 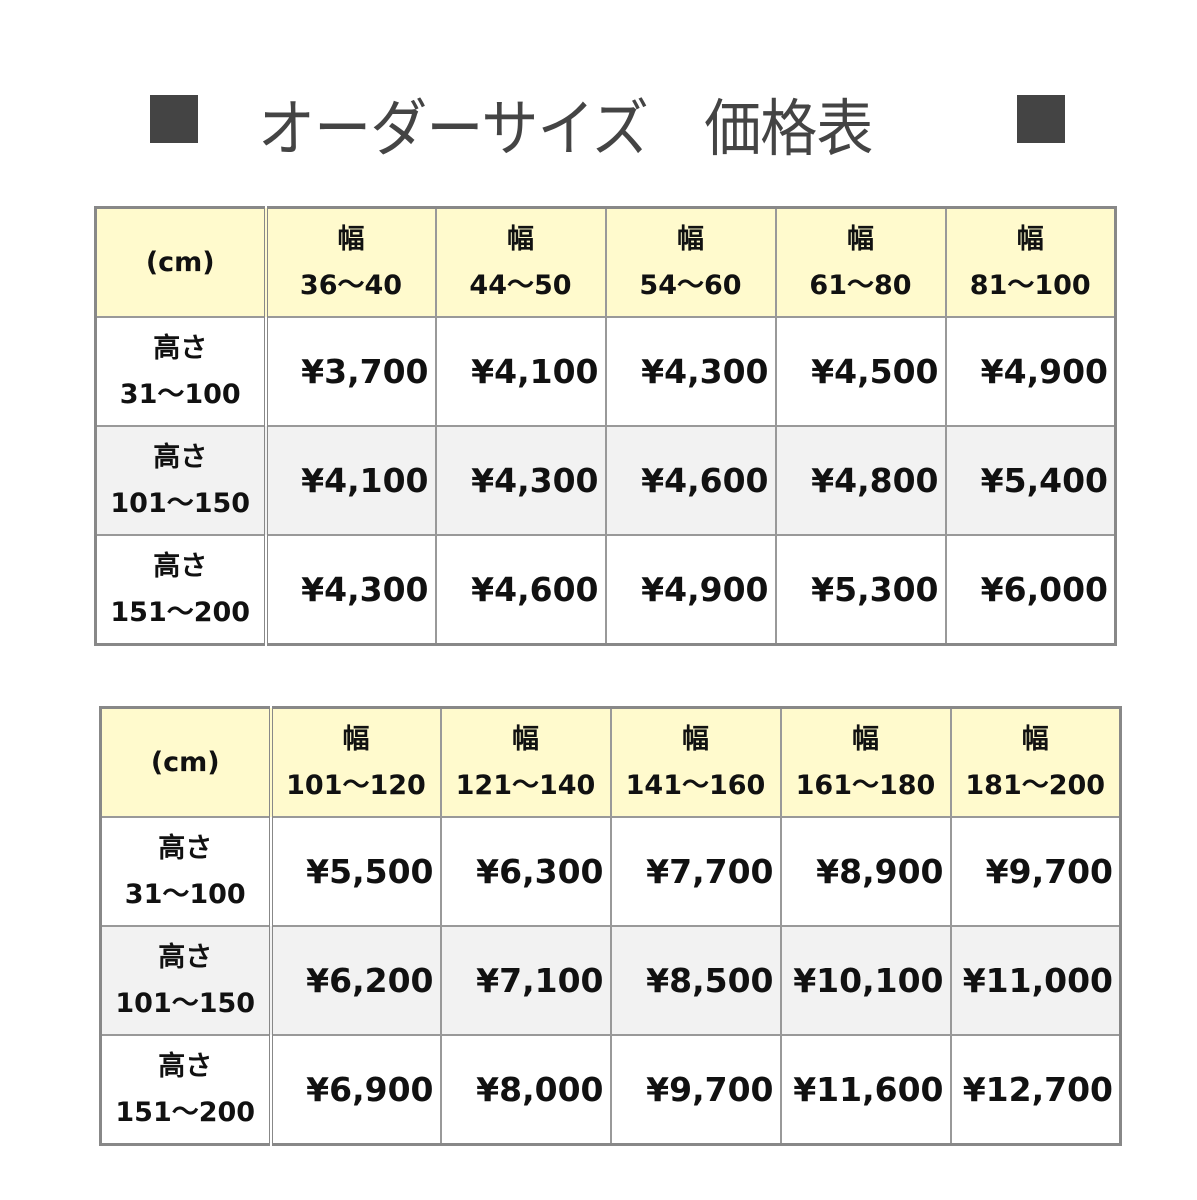 I want to click on price-cell: ¥10,100, so click(x=865, y=980).